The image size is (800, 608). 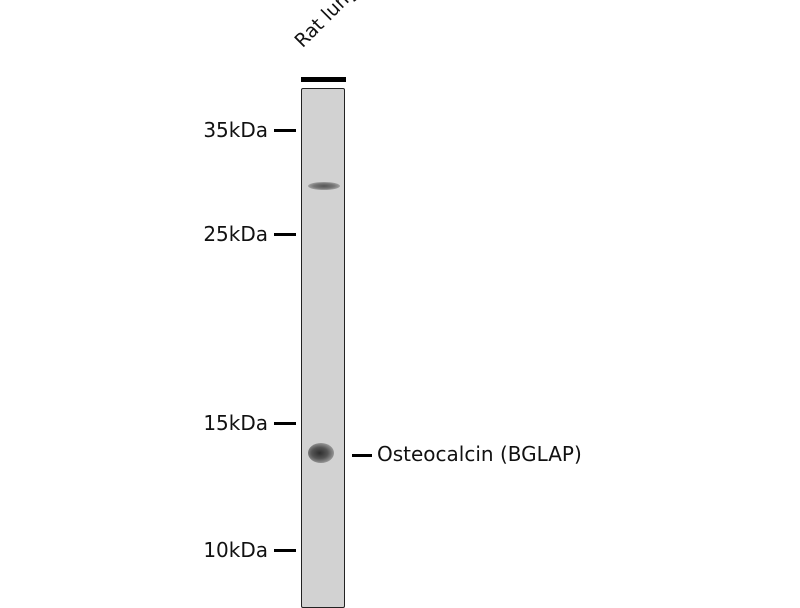 What do you see at coordinates (362, 455) in the screenshot?
I see `target-tick` at bounding box center [362, 455].